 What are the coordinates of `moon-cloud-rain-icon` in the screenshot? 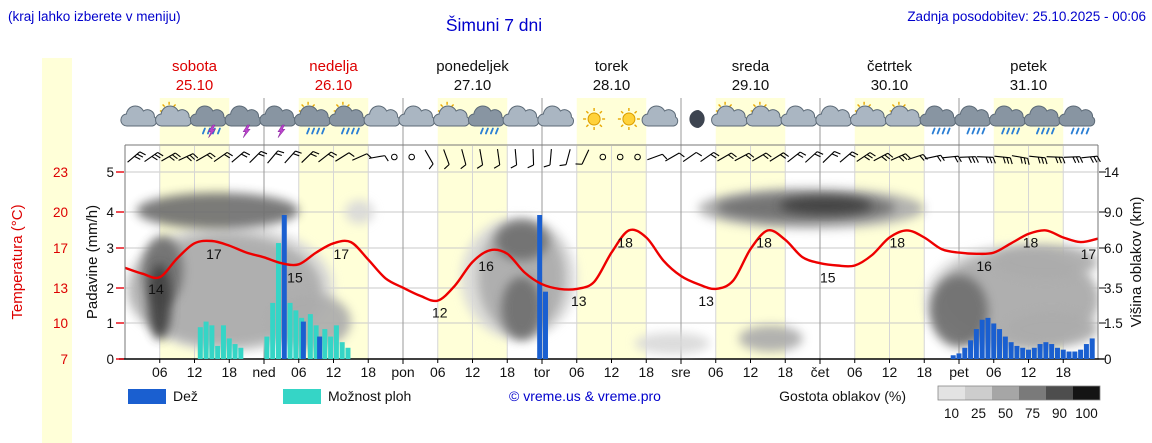 It's located at (1077, 120).